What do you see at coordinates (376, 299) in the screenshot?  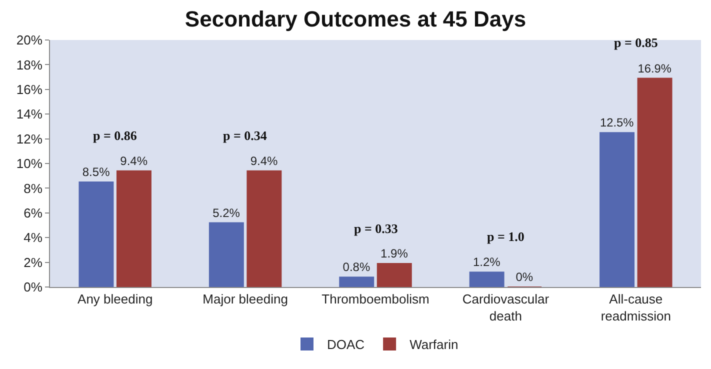 I see `x-tick-label: Thromboembolism` at bounding box center [376, 299].